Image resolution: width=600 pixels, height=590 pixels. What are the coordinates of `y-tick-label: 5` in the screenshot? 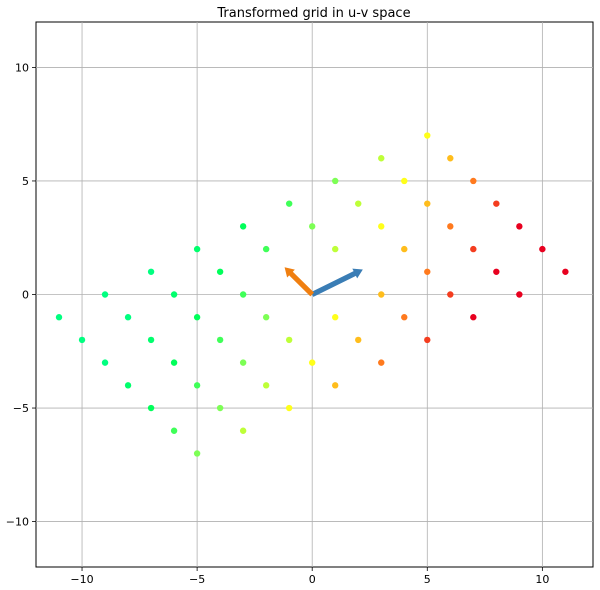 It's located at (25, 181).